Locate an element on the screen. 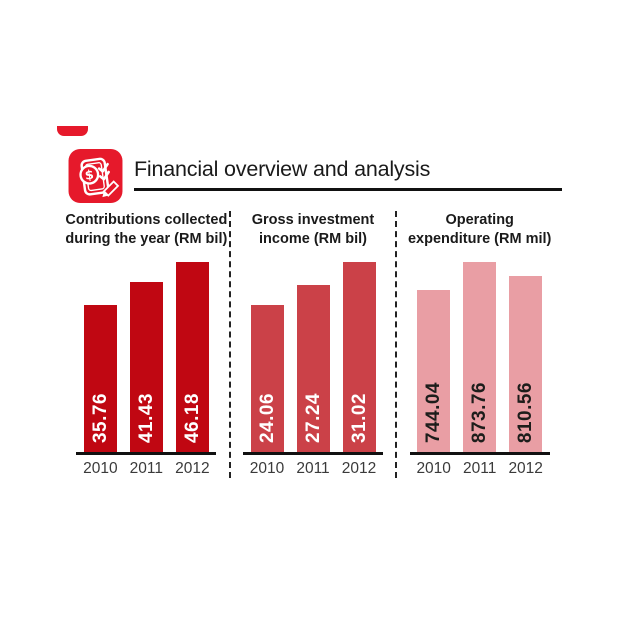  bar-plot: 35.76 41.43 46.18 is located at coordinates (146, 354).